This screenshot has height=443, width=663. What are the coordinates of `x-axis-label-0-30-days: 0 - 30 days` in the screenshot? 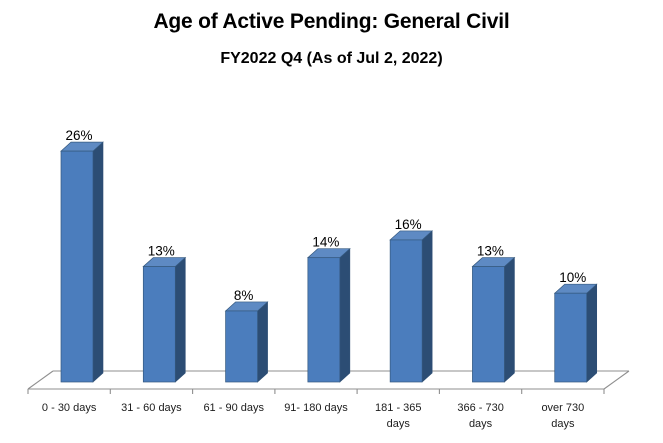 It's located at (69, 408).